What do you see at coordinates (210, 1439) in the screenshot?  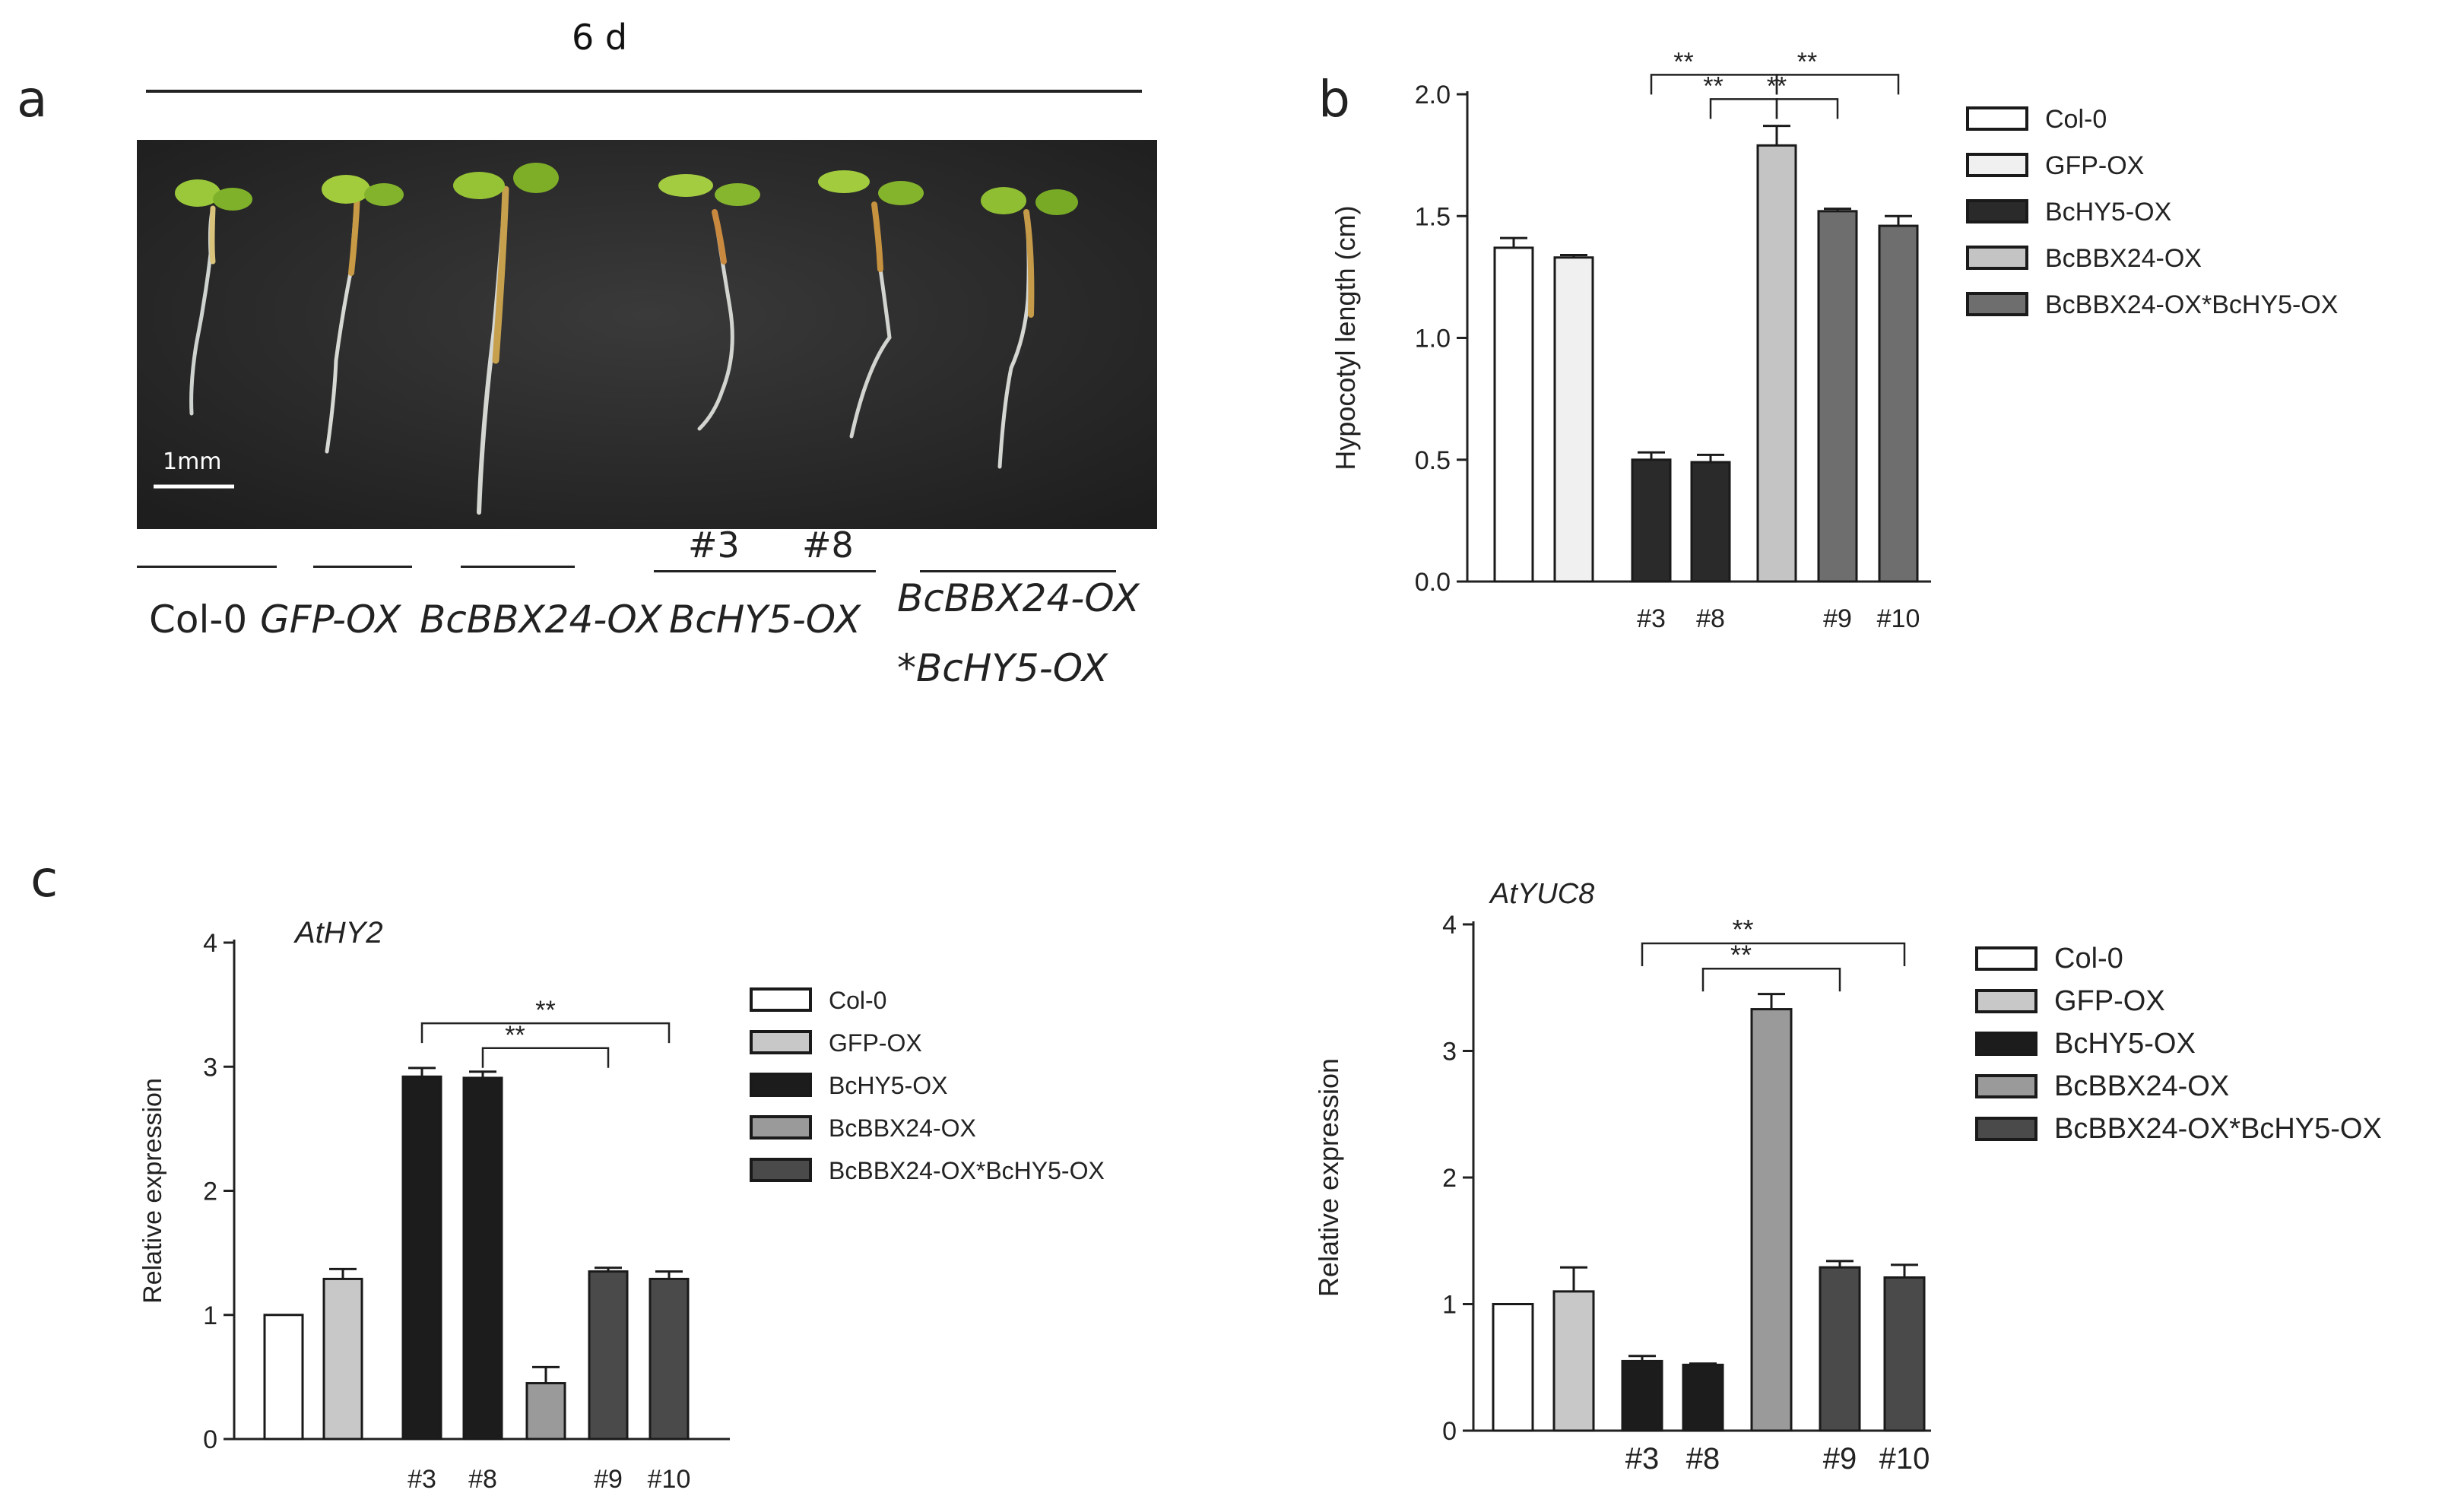 I see `c1-y-tick-label: 0` at bounding box center [210, 1439].